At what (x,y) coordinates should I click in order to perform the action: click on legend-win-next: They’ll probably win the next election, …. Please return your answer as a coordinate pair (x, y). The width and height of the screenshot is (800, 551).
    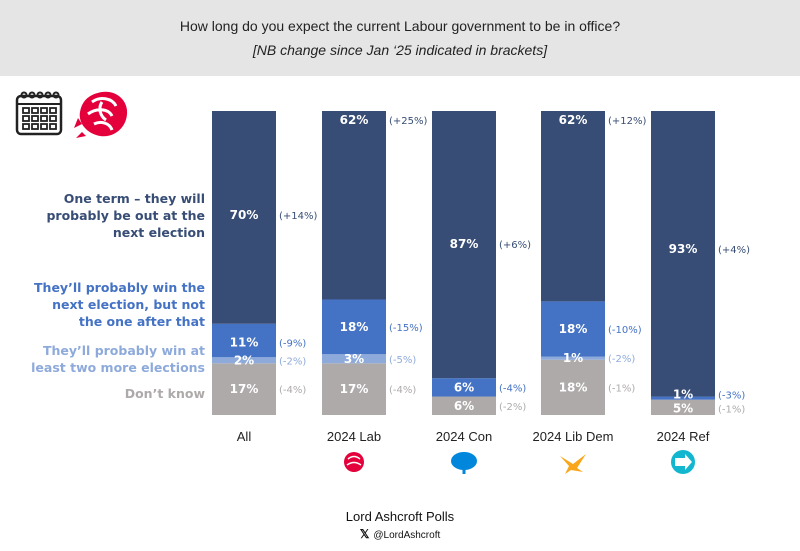
    Looking at the image, I should click on (105, 304).